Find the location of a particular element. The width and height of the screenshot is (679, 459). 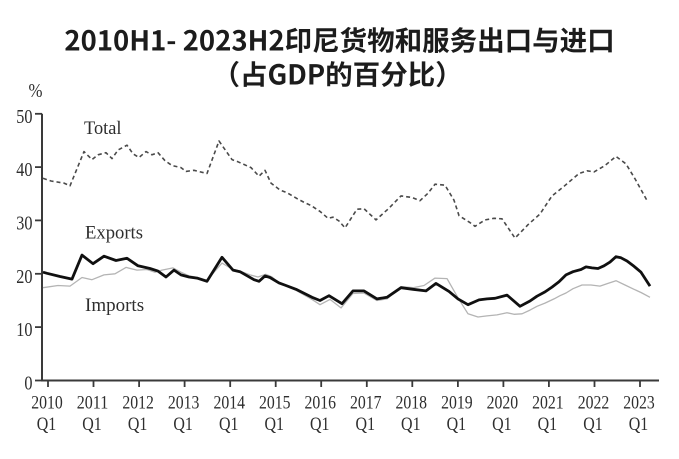

svg-text: 30 is located at coordinates (24, 223).